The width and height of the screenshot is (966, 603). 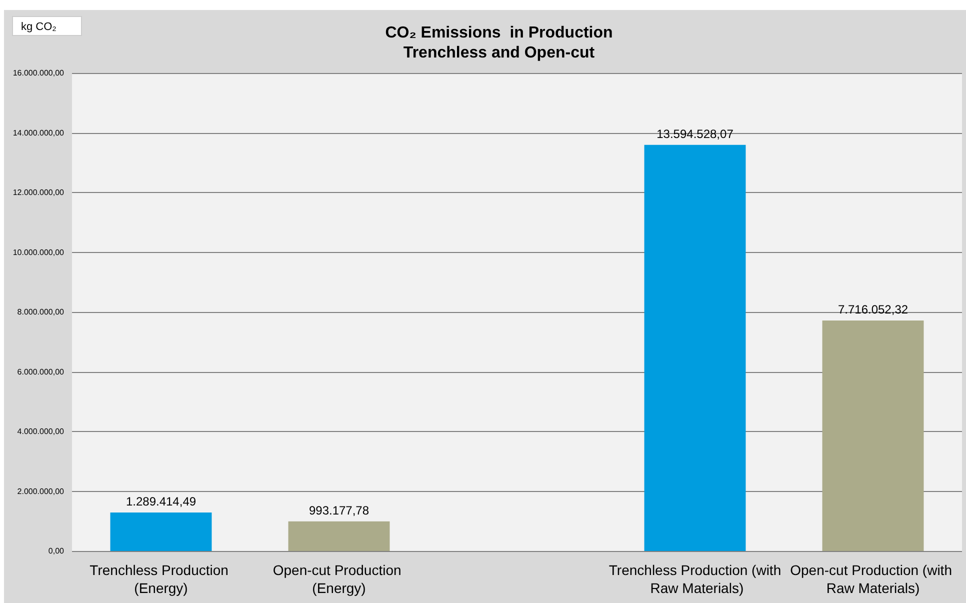 What do you see at coordinates (41, 491) in the screenshot?
I see `y-tick-label: 2.000.000,00` at bounding box center [41, 491].